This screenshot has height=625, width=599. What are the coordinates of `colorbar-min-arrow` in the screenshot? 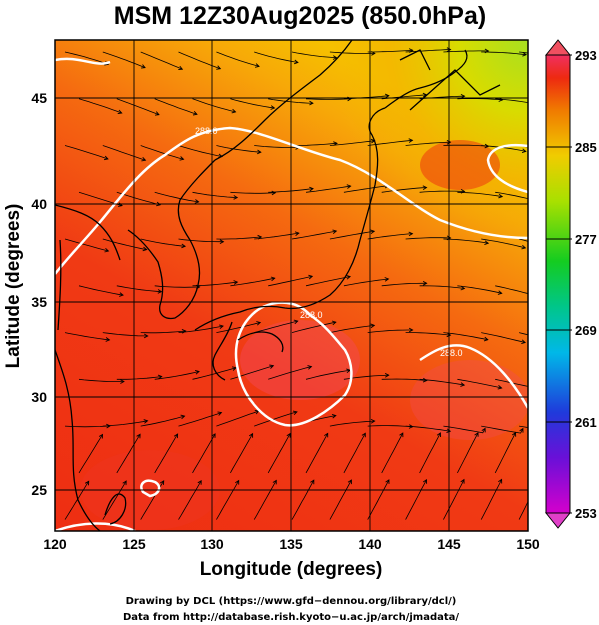 It's located at (558, 520).